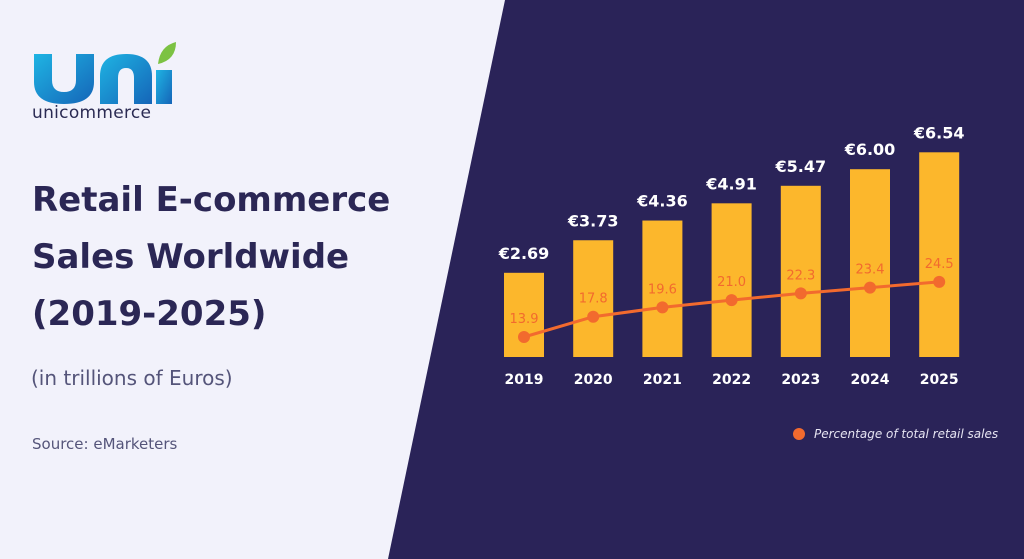  I want to click on bar-value-label-2022: €4.91, so click(731, 183).